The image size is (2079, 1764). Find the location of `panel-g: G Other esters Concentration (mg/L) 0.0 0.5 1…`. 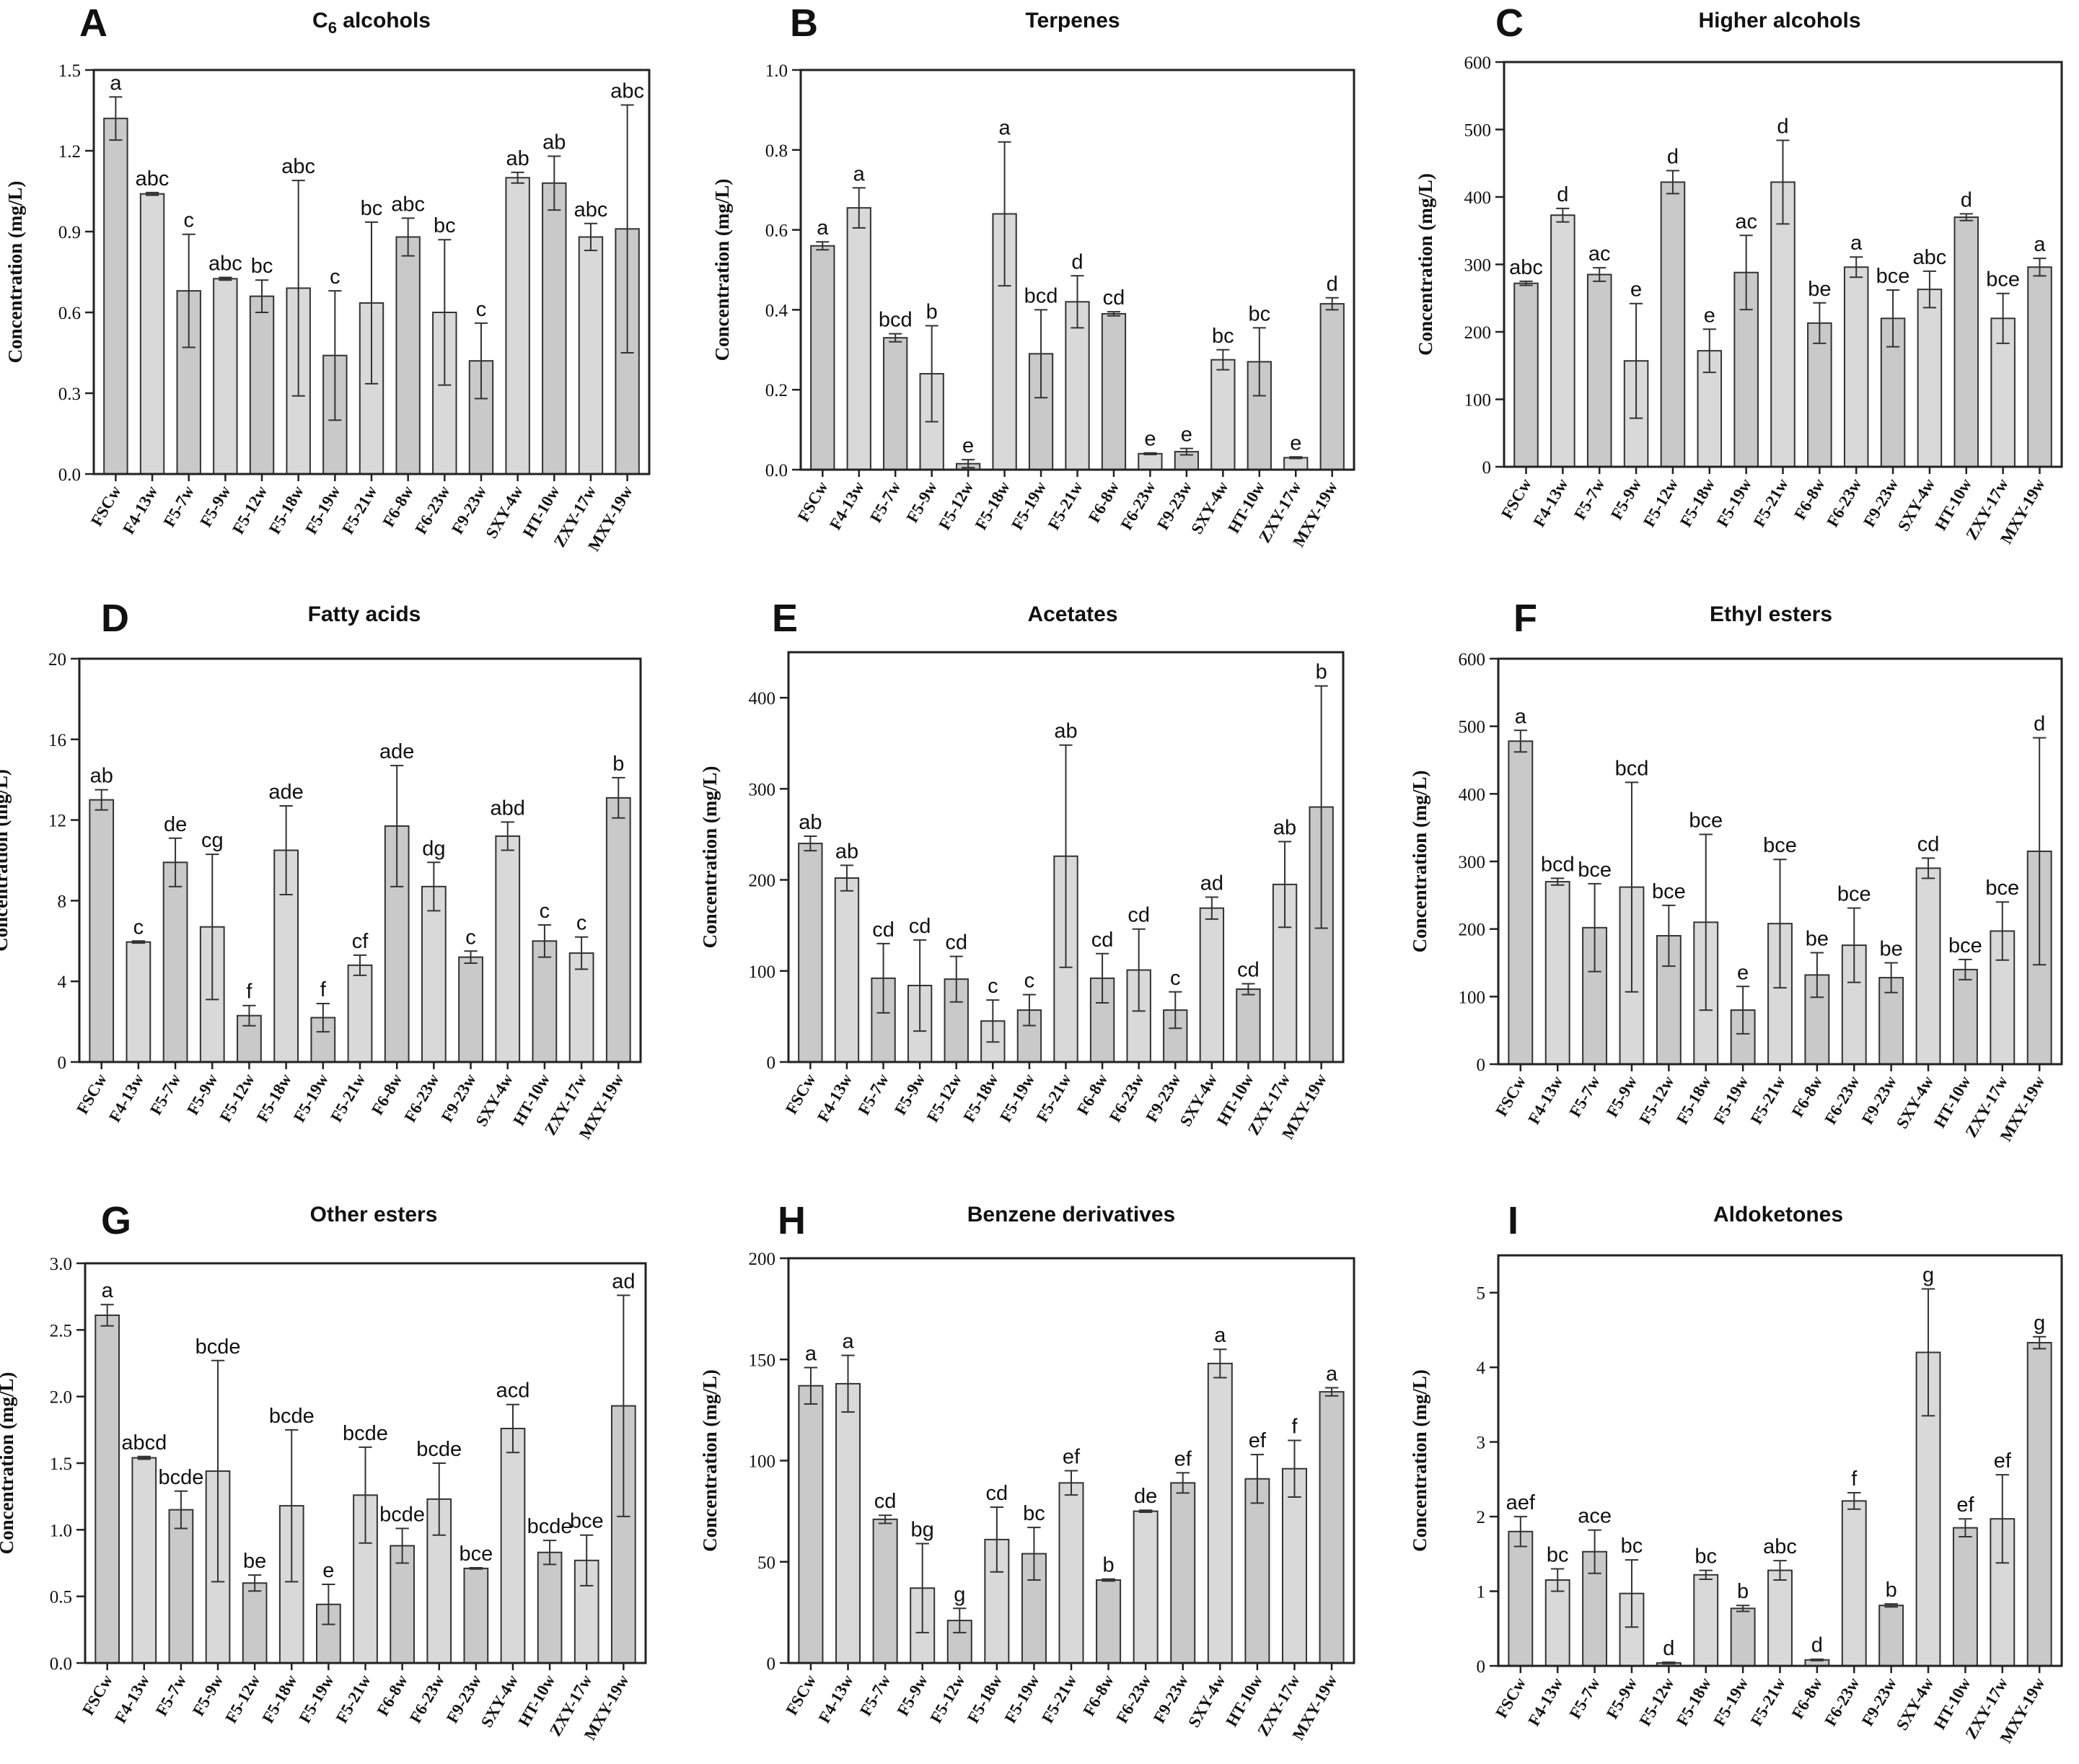

panel-g: G Other esters Concentration (mg/L) 0.0 0.5 1… is located at coordinates (323, 1471).